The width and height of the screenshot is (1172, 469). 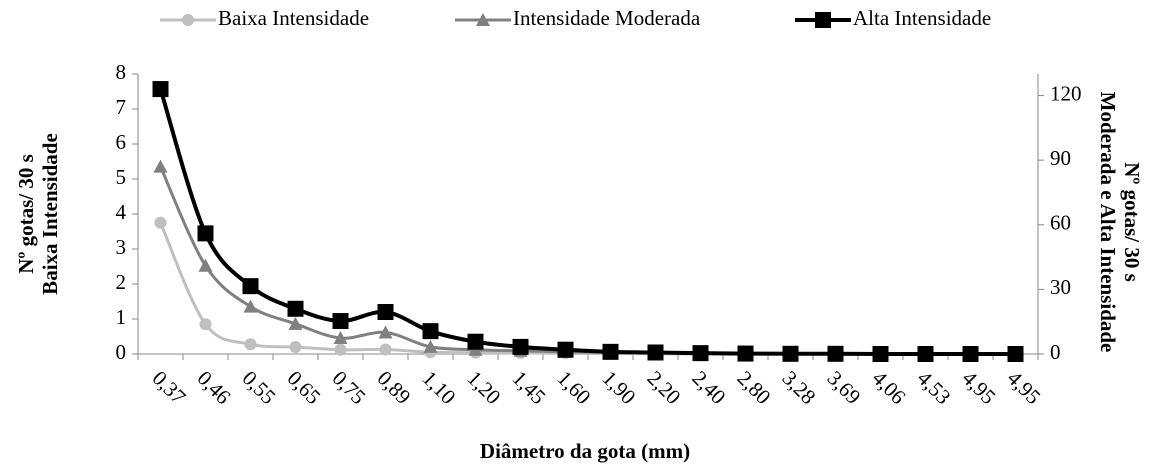 I want to click on y-axis-title-line: Nº gotas/ 30 s, so click(x=26, y=214).